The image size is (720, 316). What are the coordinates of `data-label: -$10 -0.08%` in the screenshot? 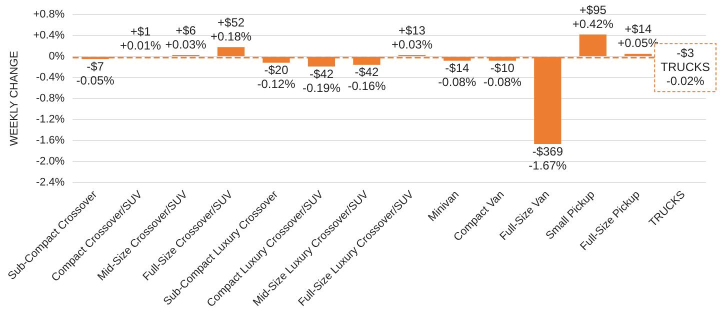 It's located at (502, 75).